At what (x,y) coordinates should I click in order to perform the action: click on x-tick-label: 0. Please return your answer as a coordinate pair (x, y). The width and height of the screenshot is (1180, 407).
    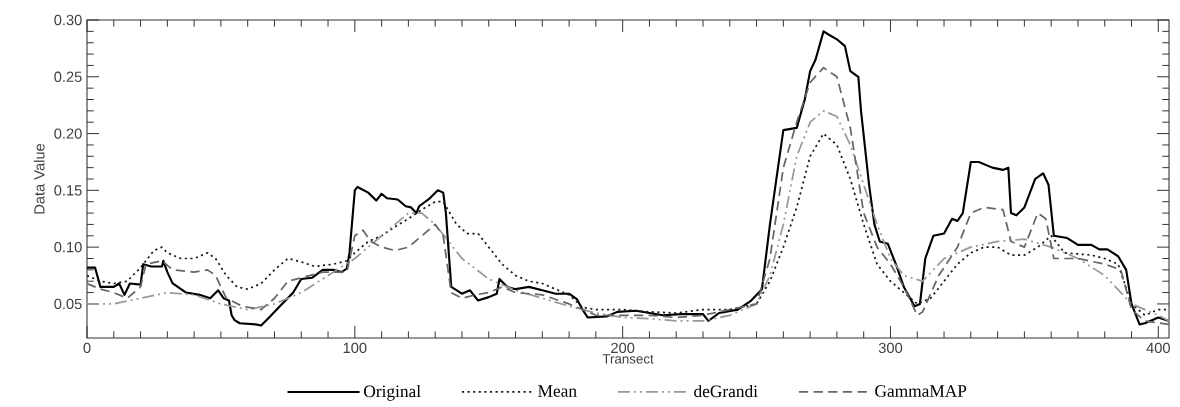
    Looking at the image, I should click on (87, 348).